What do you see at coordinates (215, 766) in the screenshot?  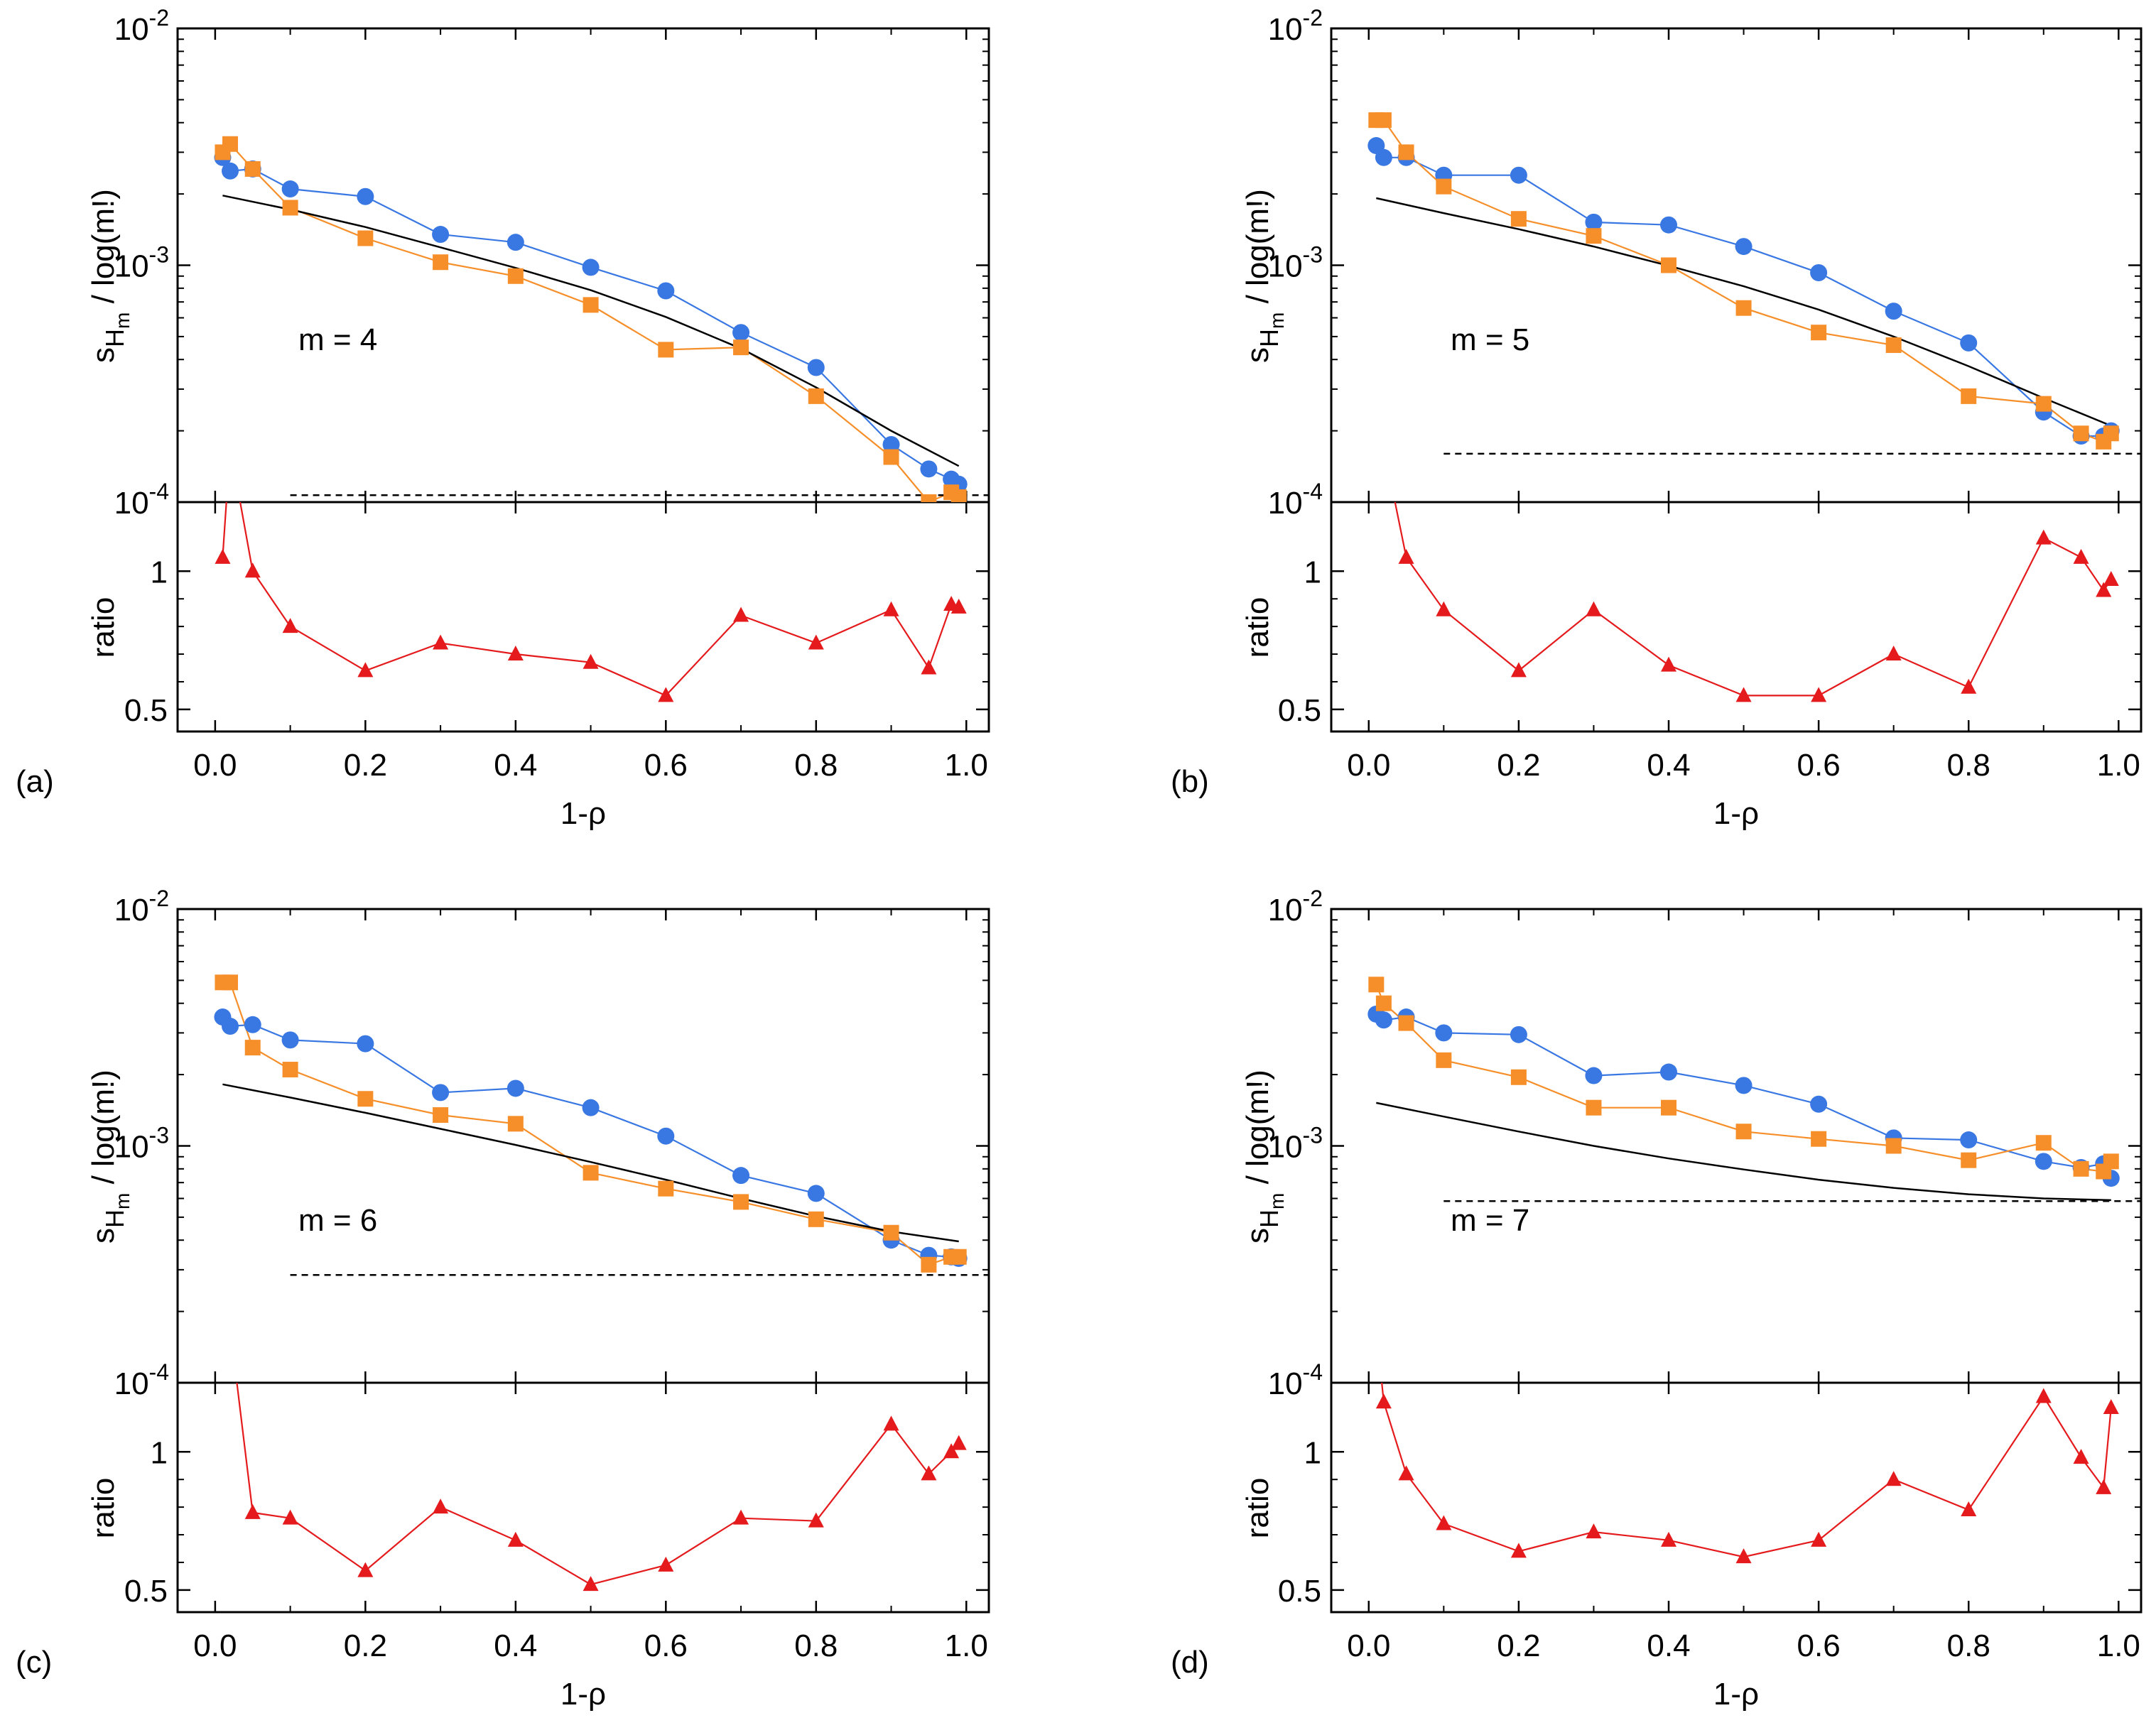 I see `x-tick-label: 0.0` at bounding box center [215, 766].